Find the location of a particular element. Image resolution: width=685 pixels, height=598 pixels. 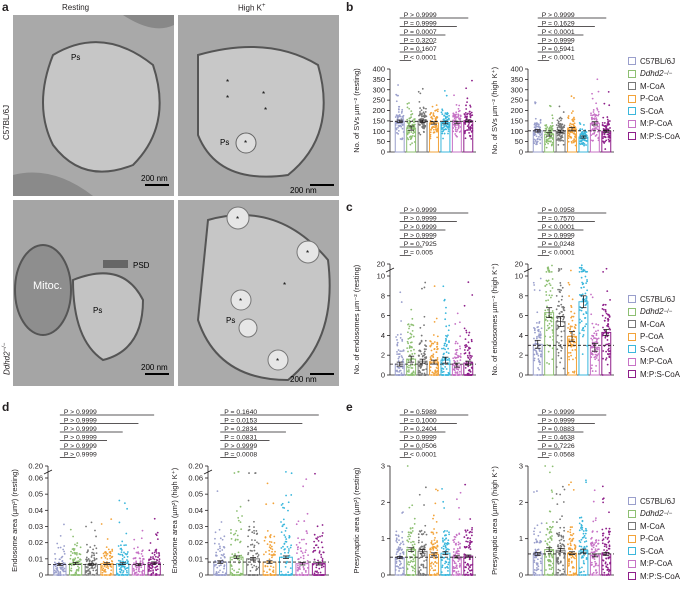

panel-label-e: e is located at coordinates (349, 407).